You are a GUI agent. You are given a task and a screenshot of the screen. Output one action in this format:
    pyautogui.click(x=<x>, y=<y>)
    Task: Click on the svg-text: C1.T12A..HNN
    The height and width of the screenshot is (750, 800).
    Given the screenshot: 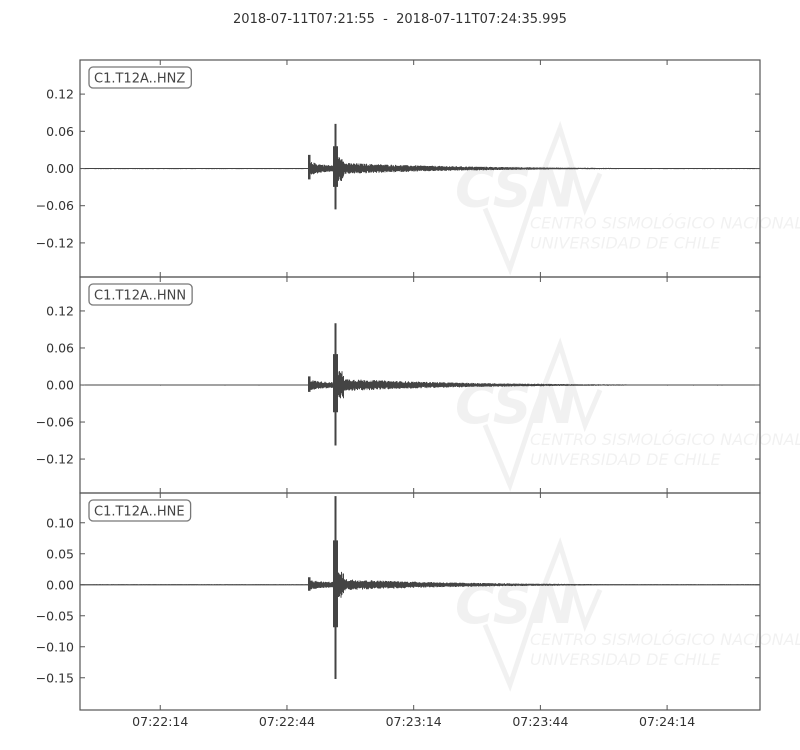 What is the action you would take?
    pyautogui.click(x=140, y=296)
    